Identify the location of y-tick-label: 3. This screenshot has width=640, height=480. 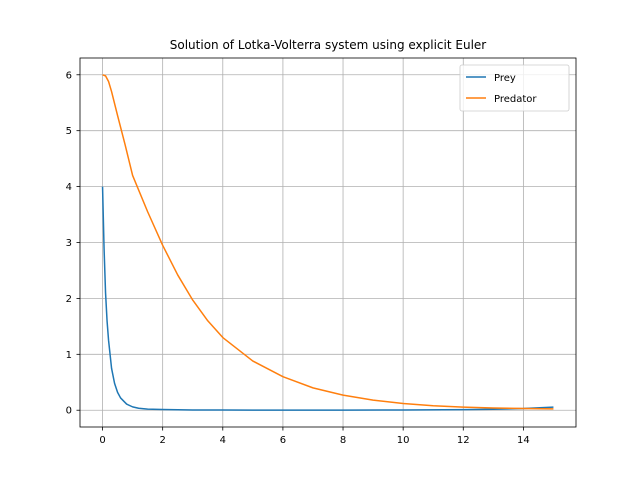
(69, 243).